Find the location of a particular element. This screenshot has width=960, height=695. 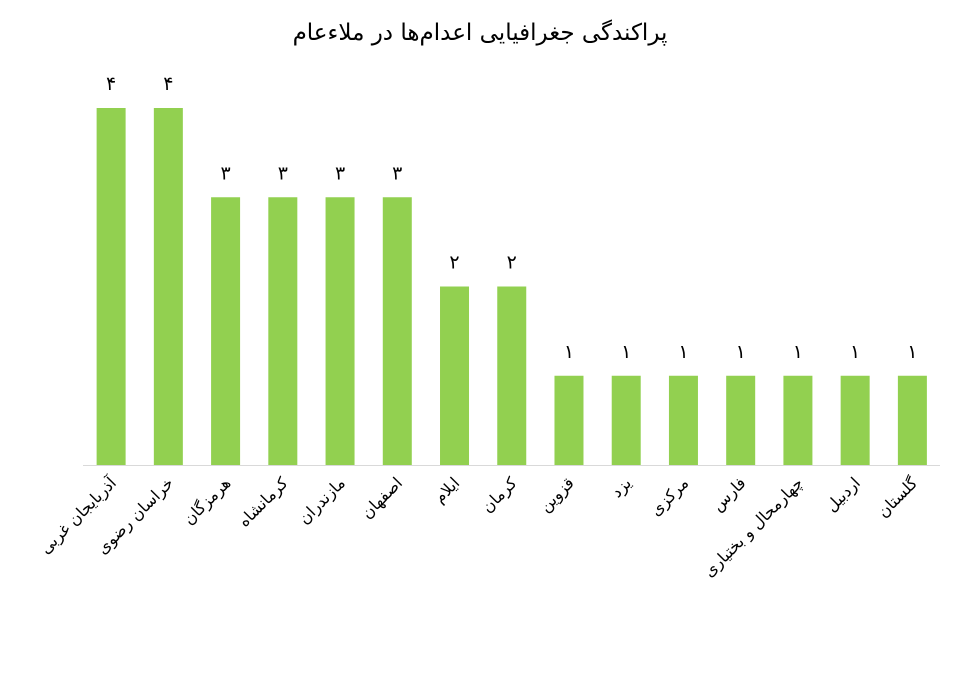

x-tick-label: قزوین is located at coordinates (556, 494).